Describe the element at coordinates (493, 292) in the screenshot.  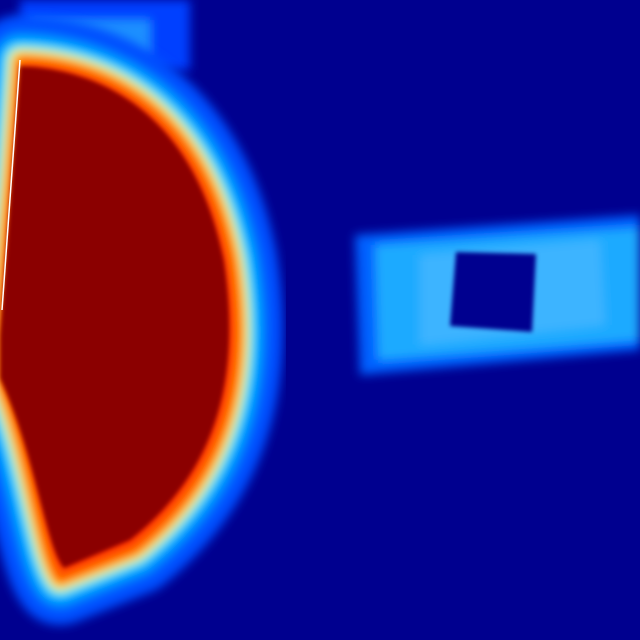
I see `band-hole` at that location.